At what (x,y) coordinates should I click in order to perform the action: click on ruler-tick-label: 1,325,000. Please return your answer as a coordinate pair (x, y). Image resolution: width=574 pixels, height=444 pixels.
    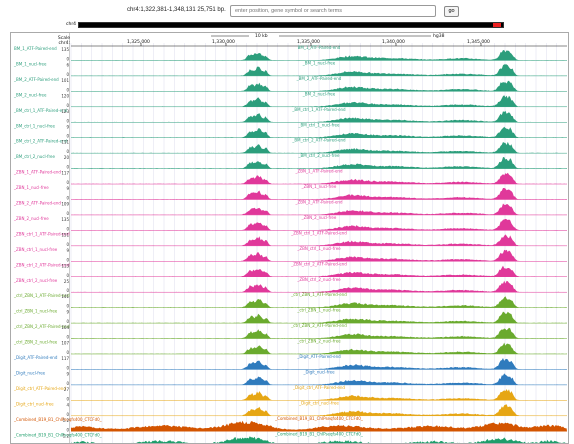
    Looking at the image, I should click on (138, 42).